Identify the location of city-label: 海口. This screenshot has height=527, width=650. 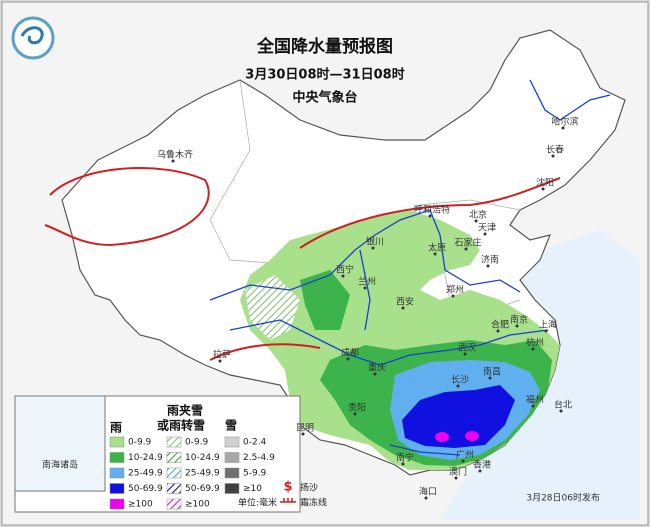
(428, 492).